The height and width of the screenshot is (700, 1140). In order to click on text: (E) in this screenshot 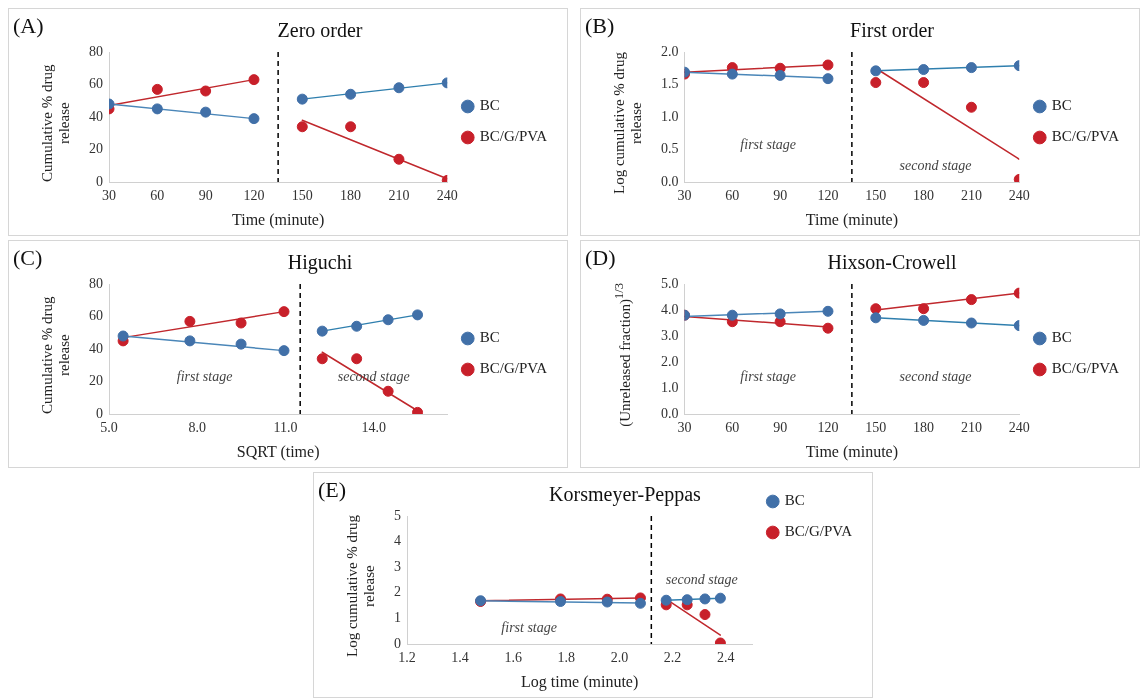, I will do `click(332, 490)`.